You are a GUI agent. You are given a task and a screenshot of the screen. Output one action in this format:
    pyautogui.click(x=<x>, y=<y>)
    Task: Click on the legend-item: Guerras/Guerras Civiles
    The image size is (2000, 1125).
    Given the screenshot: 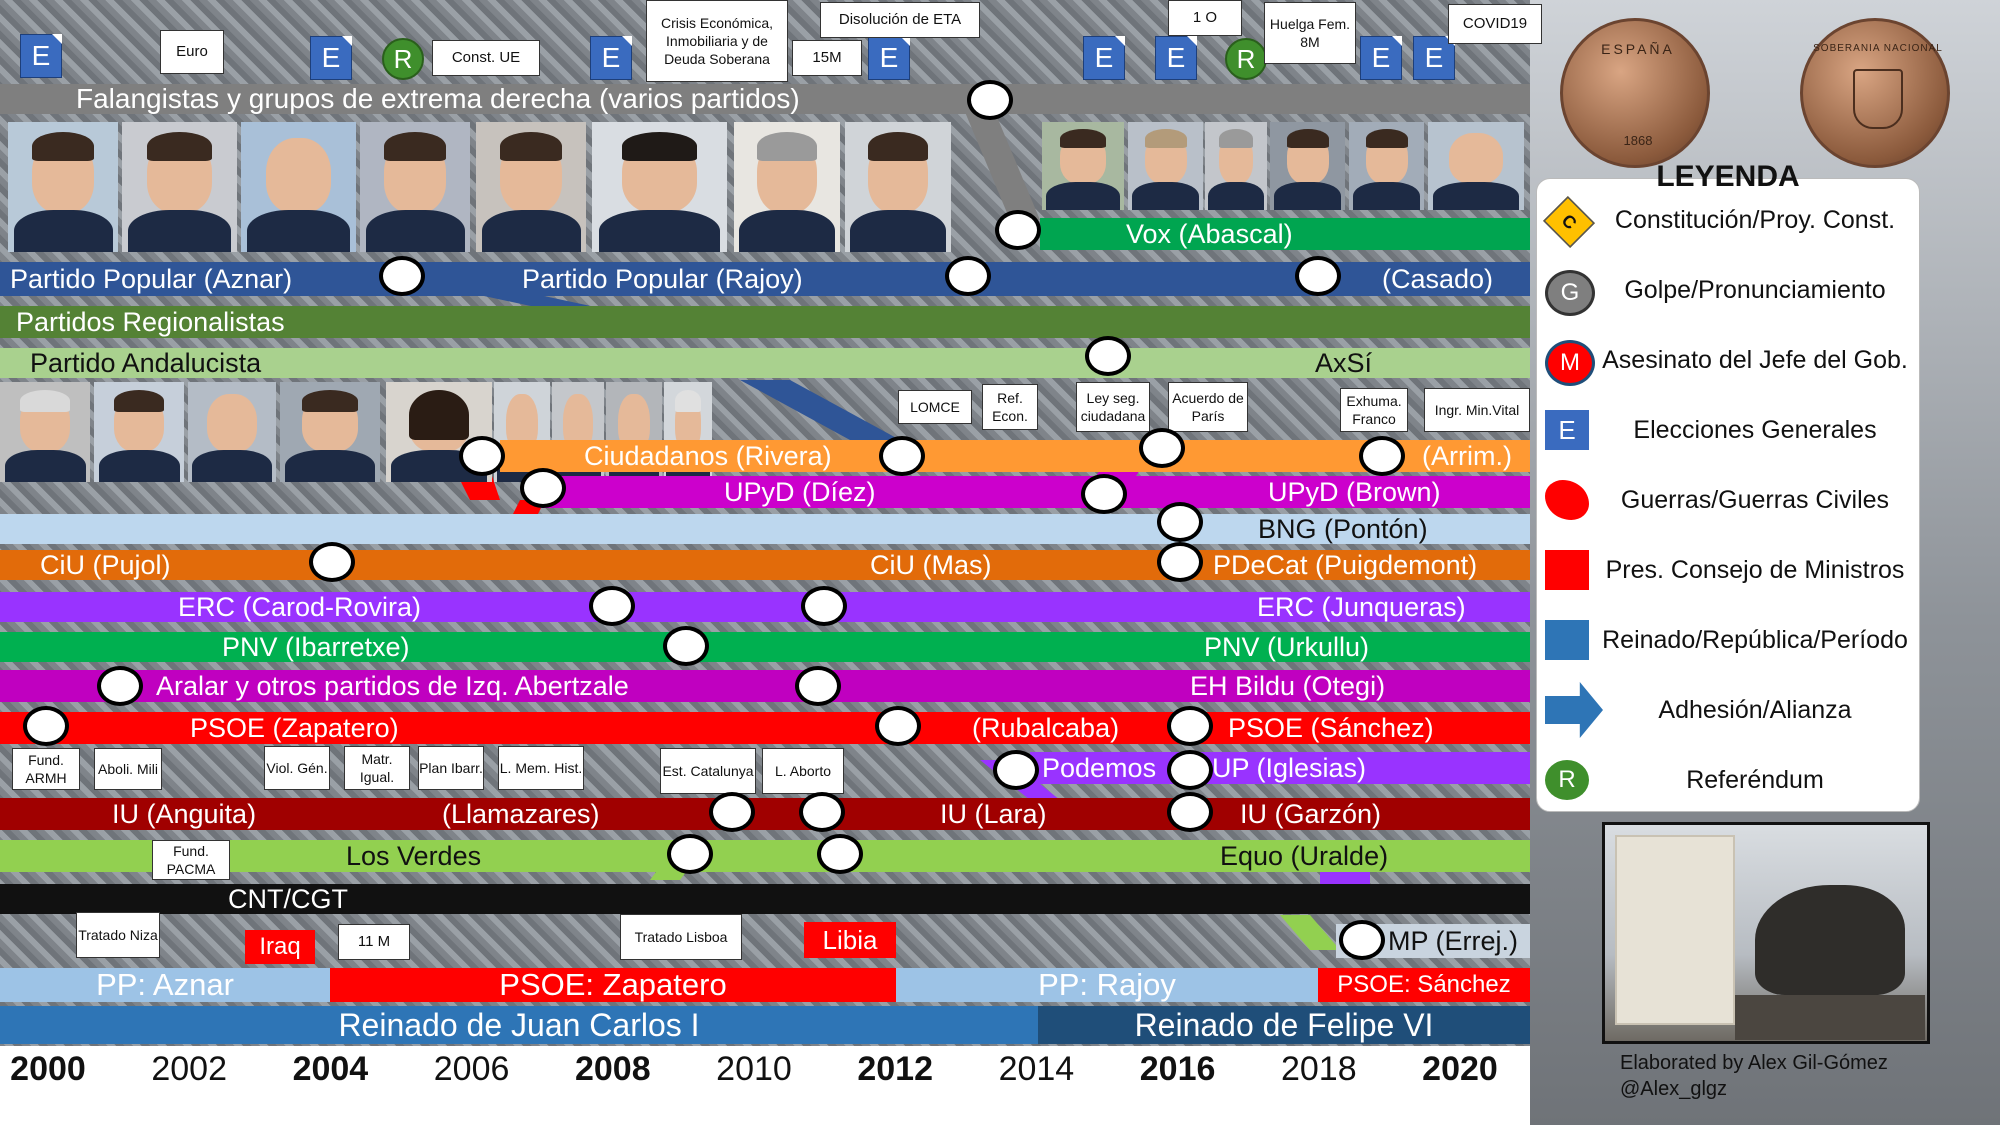 What is the action you would take?
    pyautogui.click(x=1725, y=500)
    